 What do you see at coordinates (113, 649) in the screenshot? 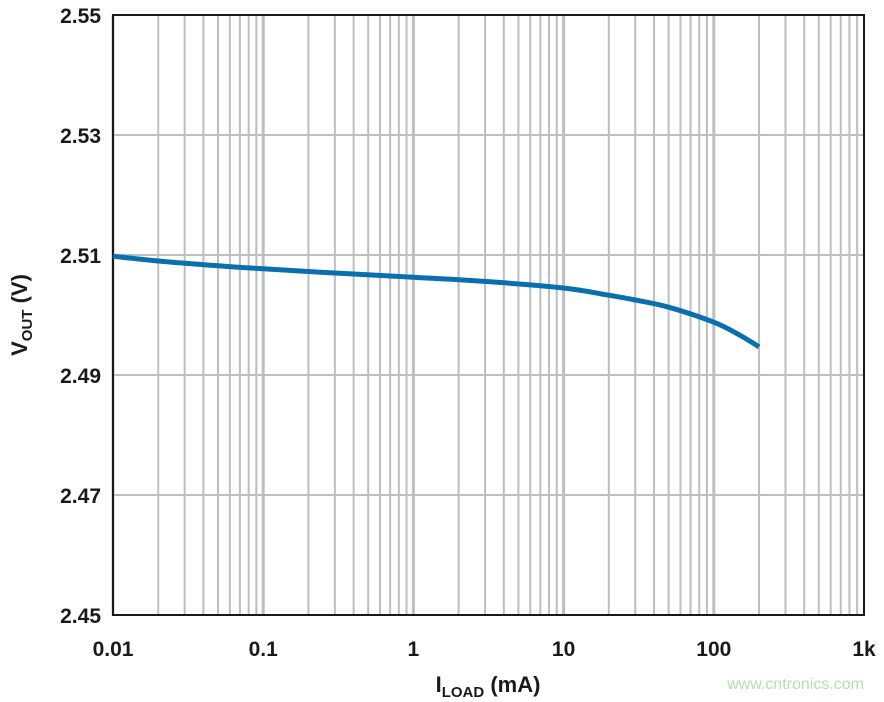
I see `x-tick-label: 0.01` at bounding box center [113, 649].